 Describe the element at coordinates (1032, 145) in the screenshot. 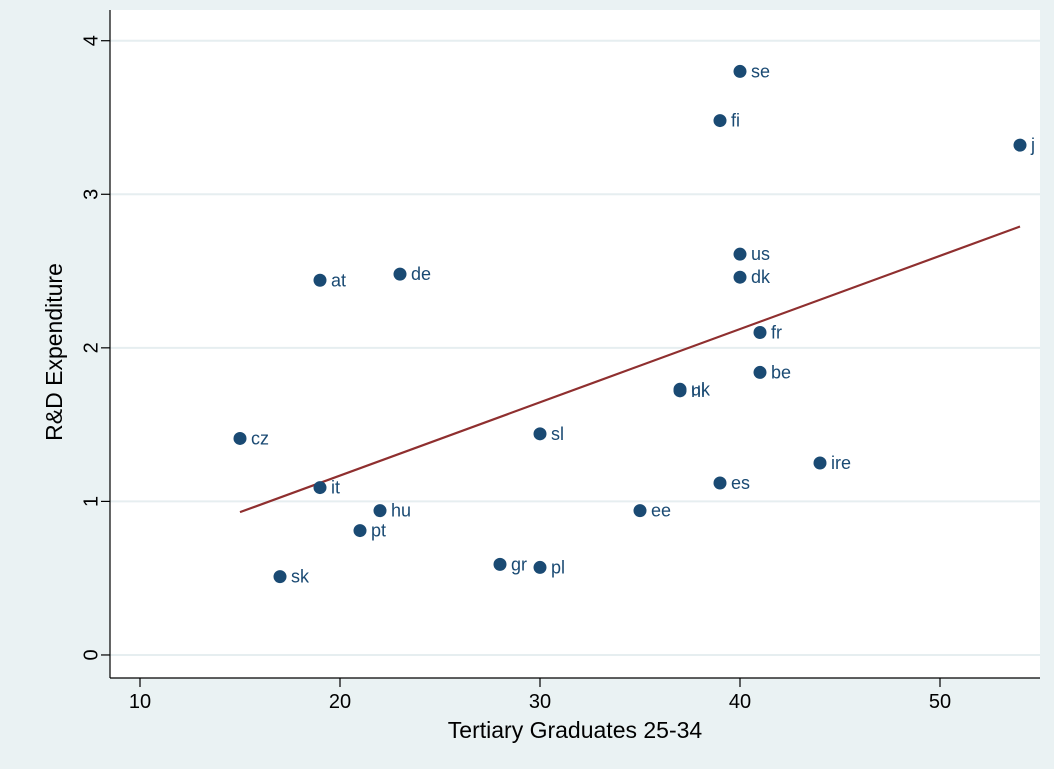

I see `point-label-j: j` at that location.